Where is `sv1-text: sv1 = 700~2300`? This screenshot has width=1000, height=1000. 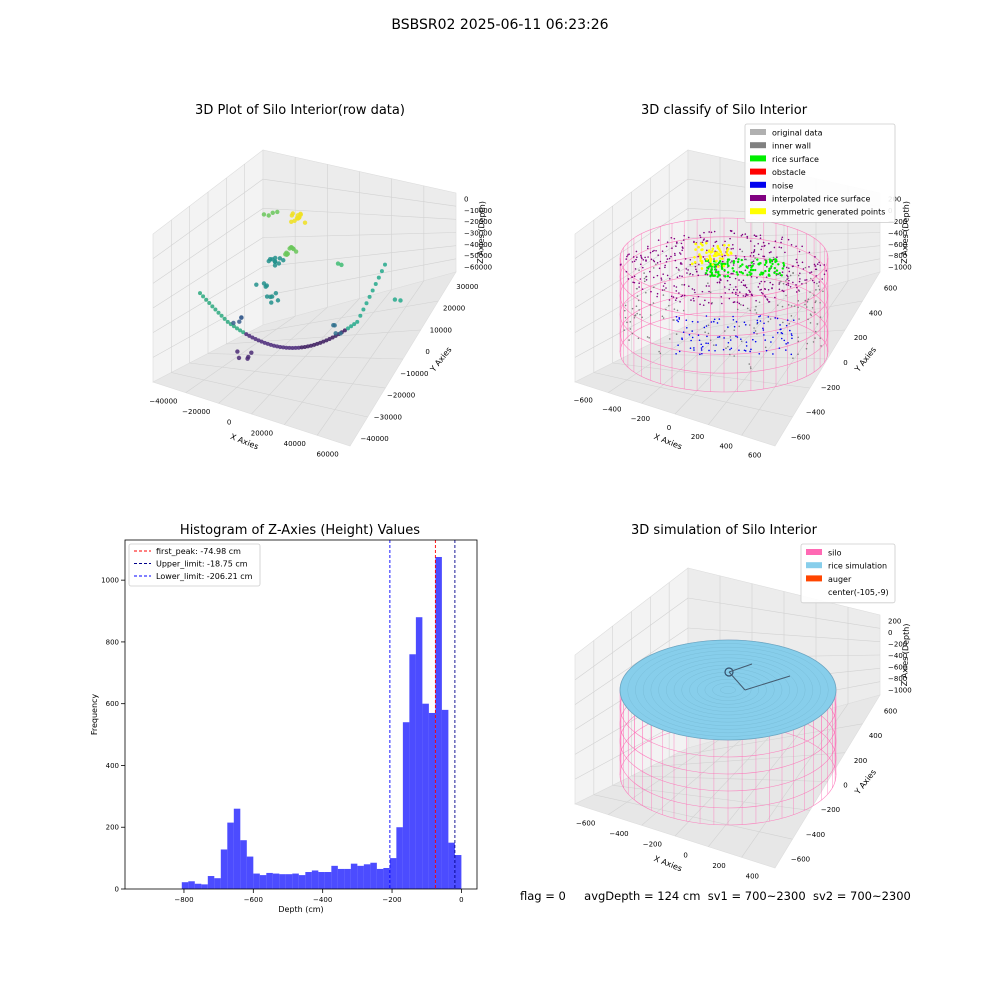 sv1-text: sv1 = 700~2300 is located at coordinates (756, 896).